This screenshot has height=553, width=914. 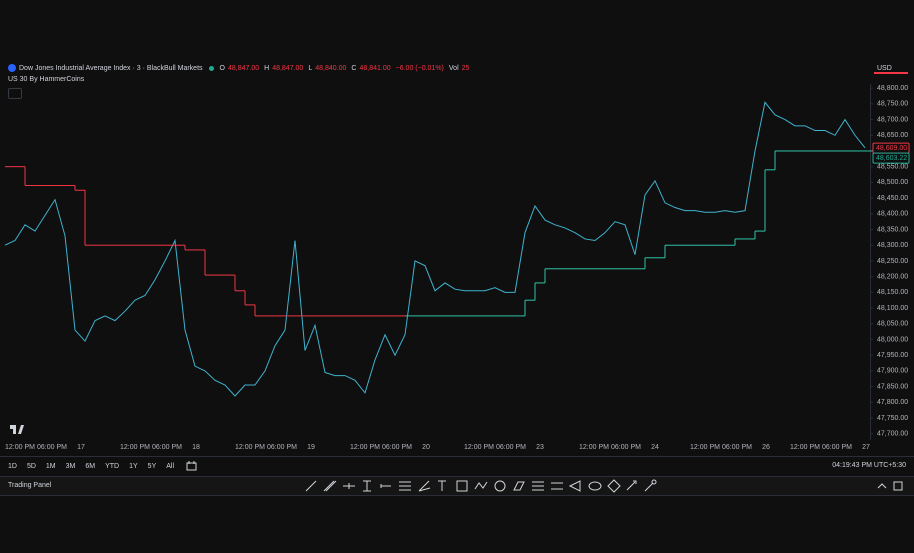 I want to click on symbol-icon, so click(x=12, y=68).